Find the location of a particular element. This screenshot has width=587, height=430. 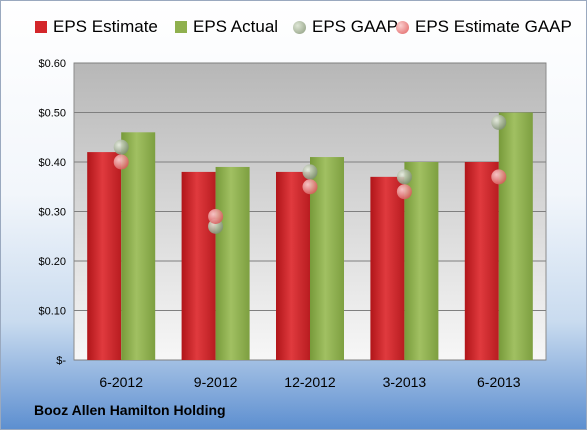

legend-swatch-eps-actual is located at coordinates (181, 27).